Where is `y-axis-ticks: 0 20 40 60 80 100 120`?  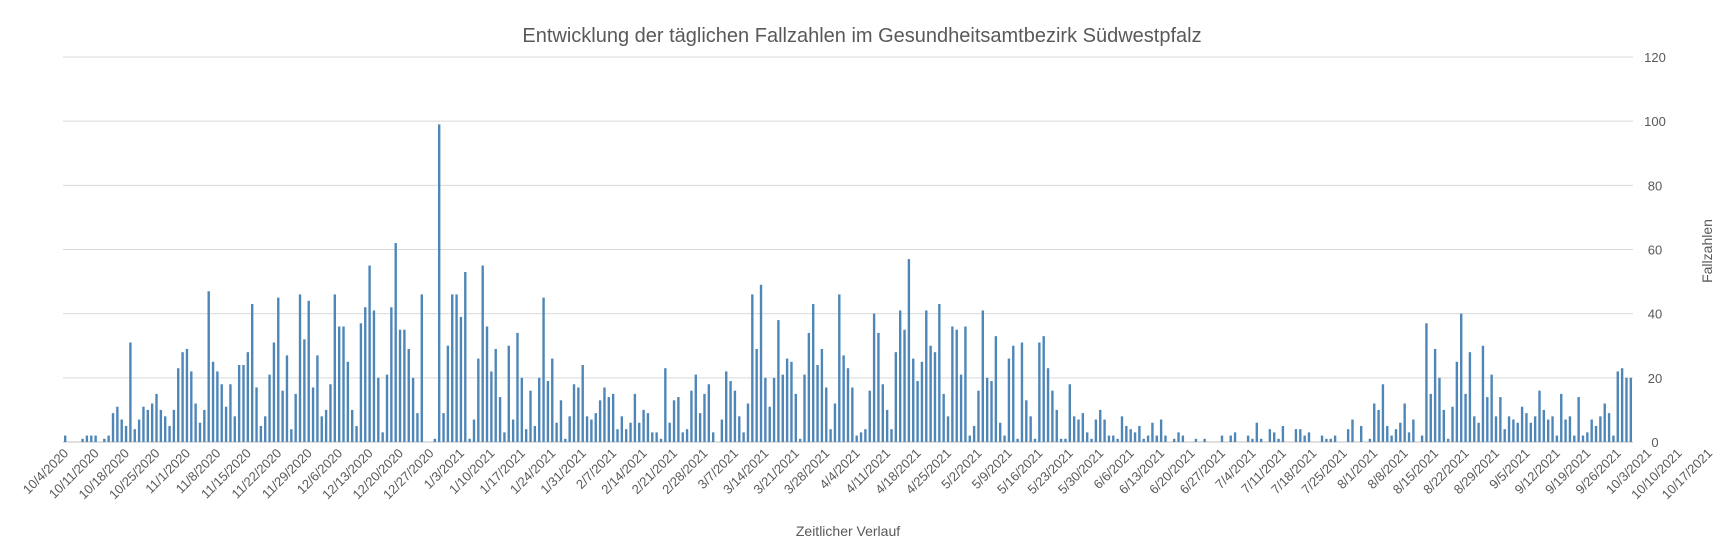
y-axis-ticks: 0 20 40 60 80 100 120 is located at coordinates (1655, 250).